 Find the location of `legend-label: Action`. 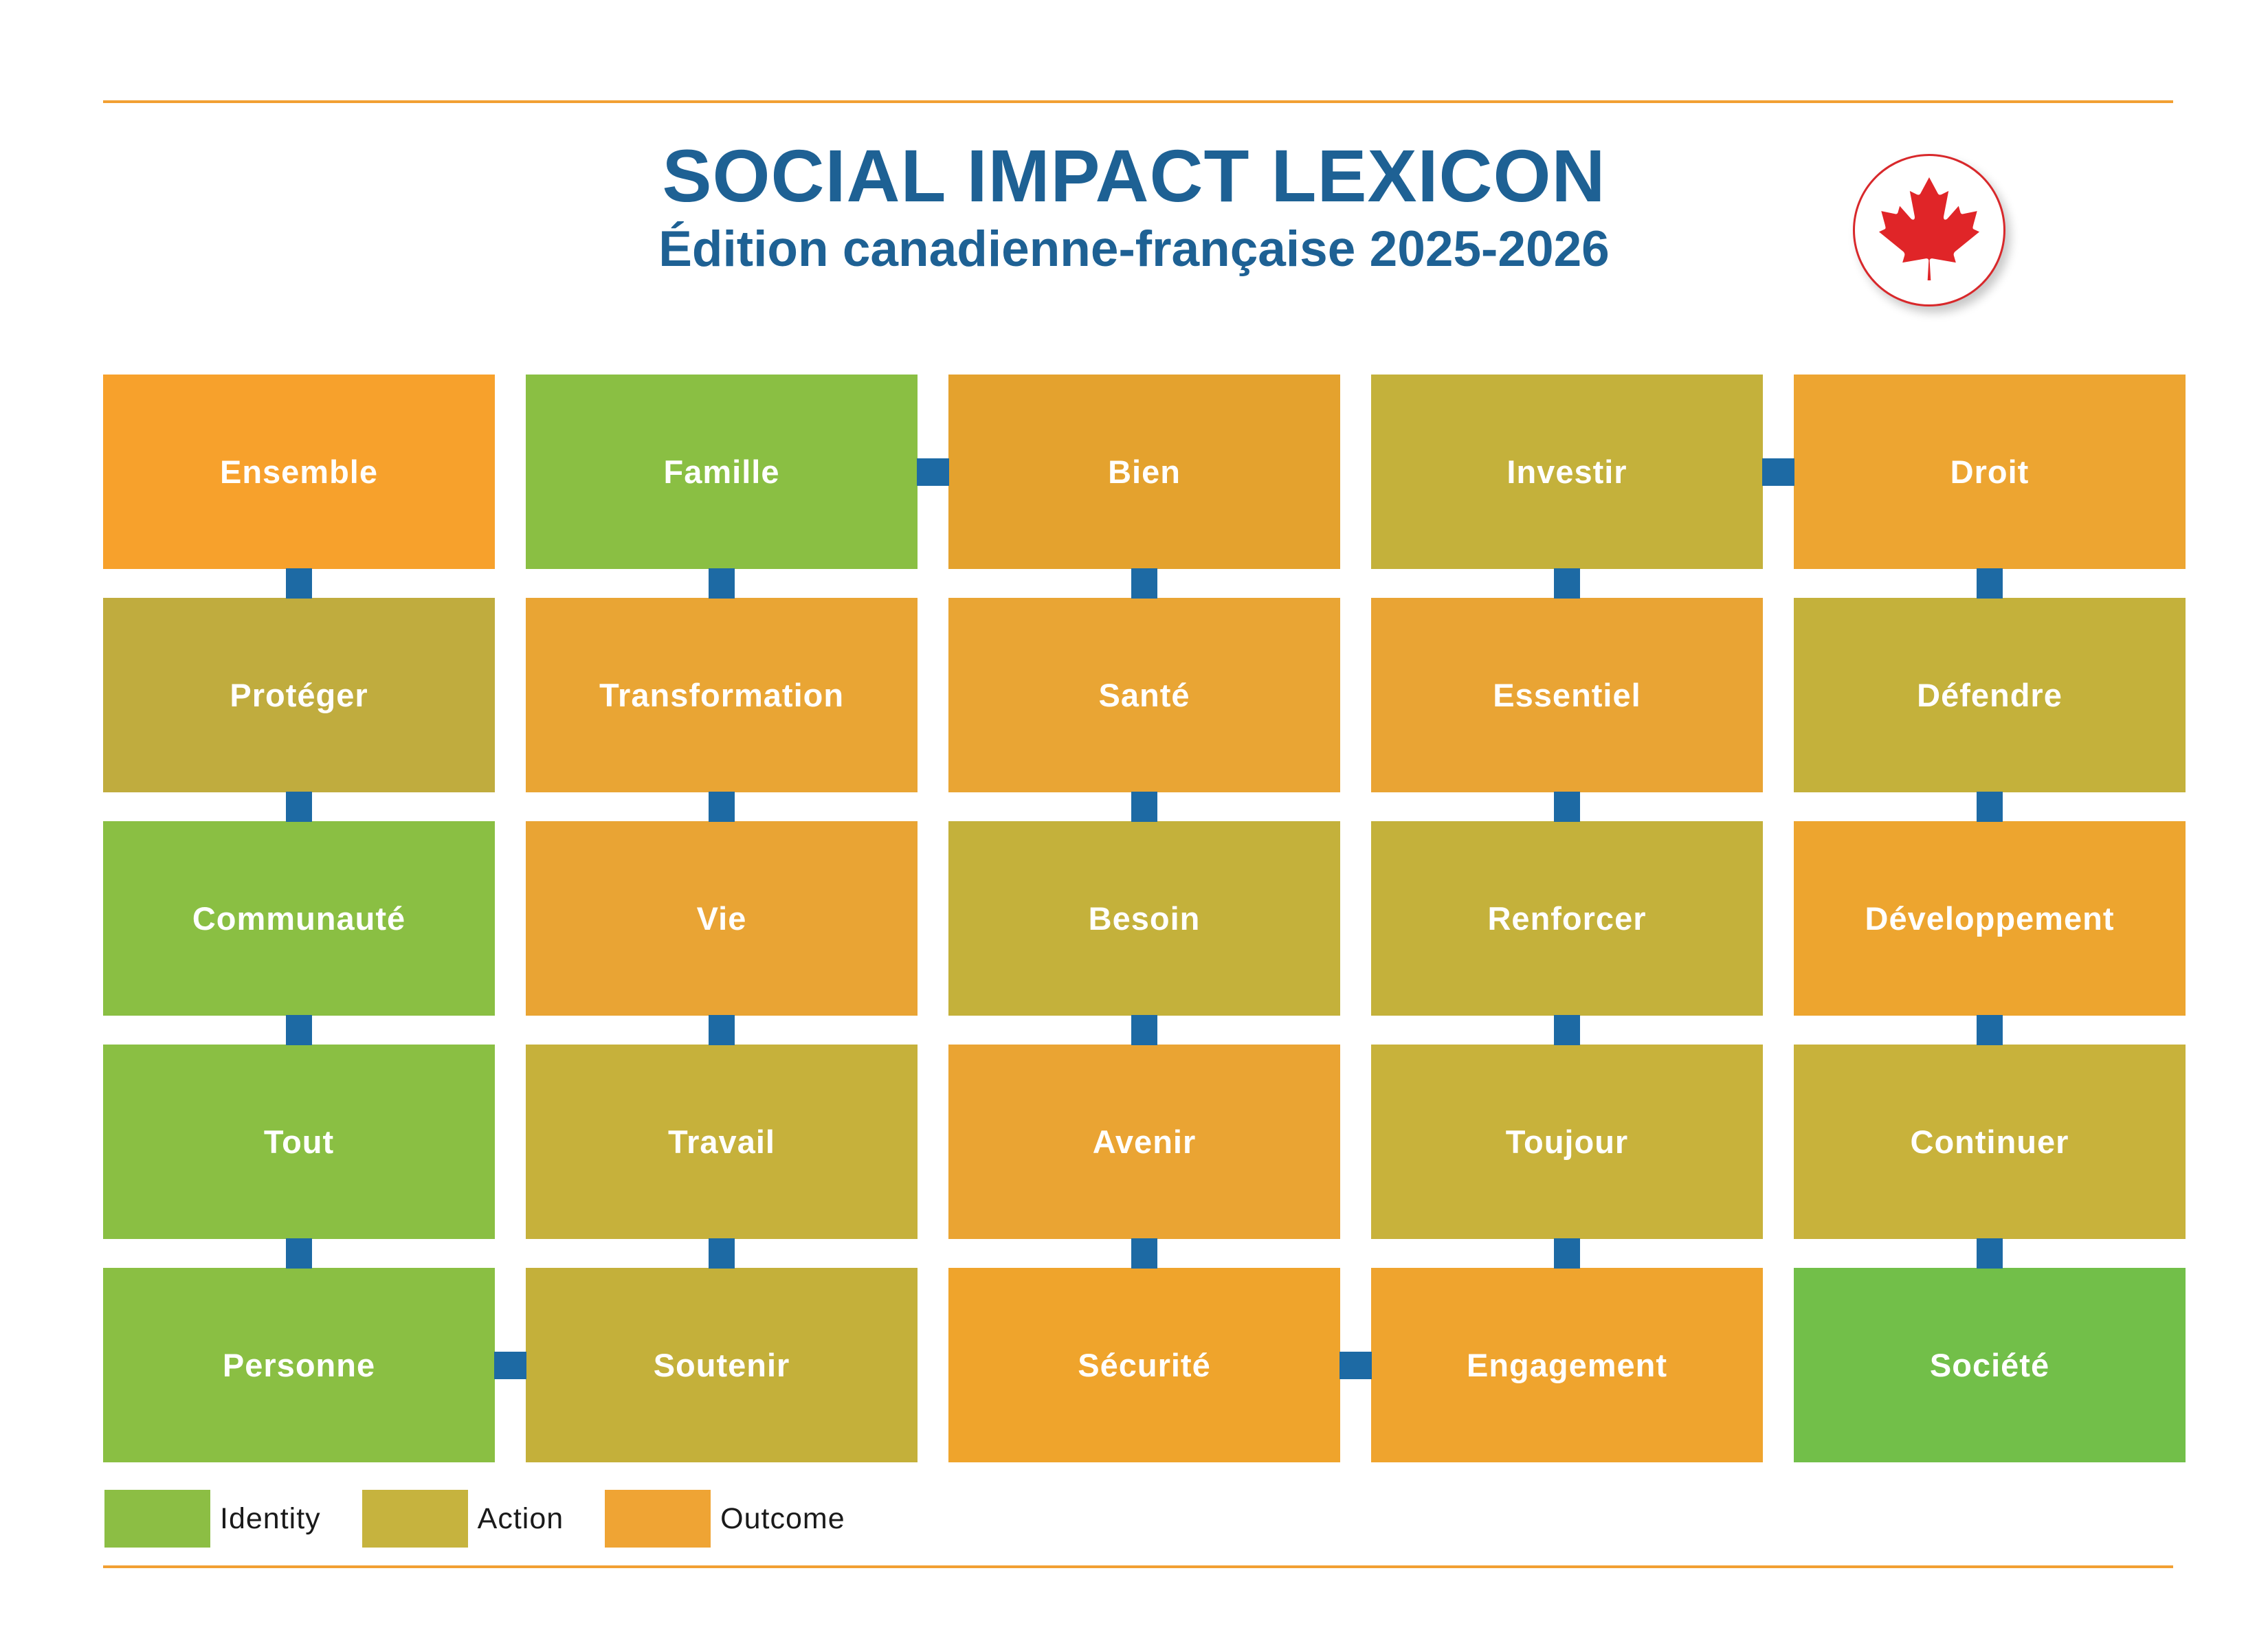

legend-label: Action is located at coordinates (520, 1518).